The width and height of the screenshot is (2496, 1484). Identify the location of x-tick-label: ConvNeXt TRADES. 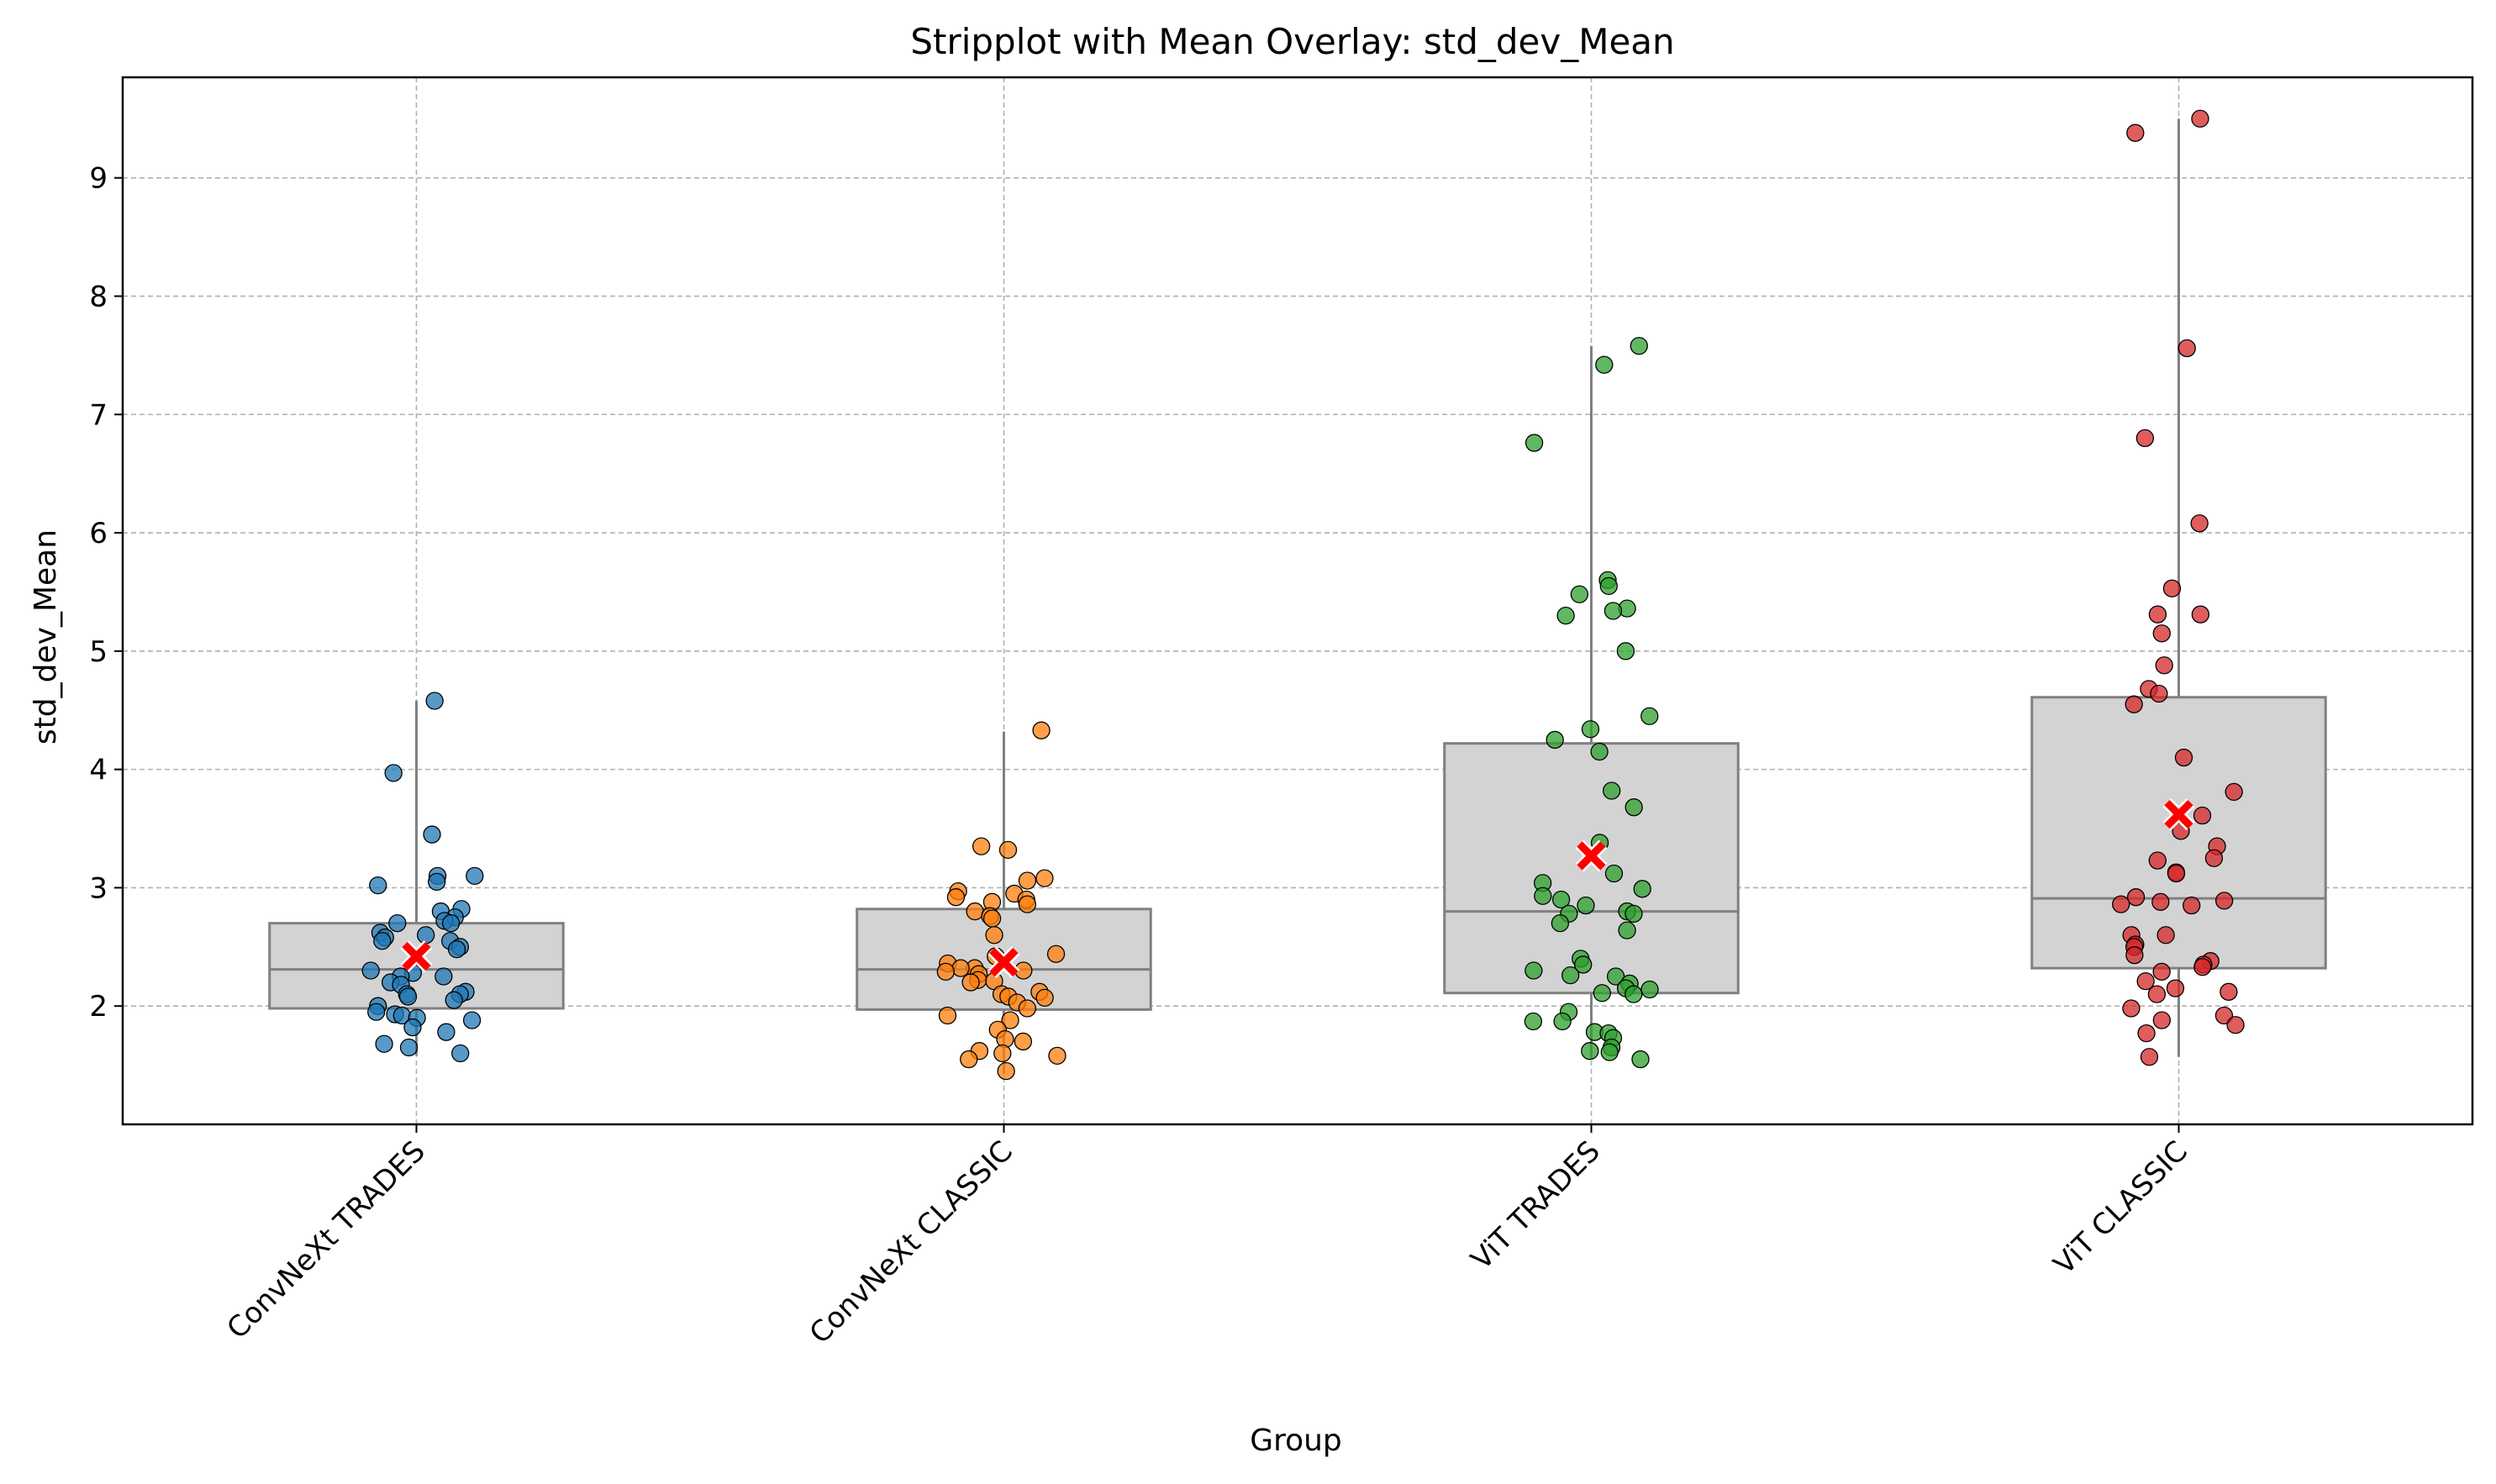
(325, 1240).